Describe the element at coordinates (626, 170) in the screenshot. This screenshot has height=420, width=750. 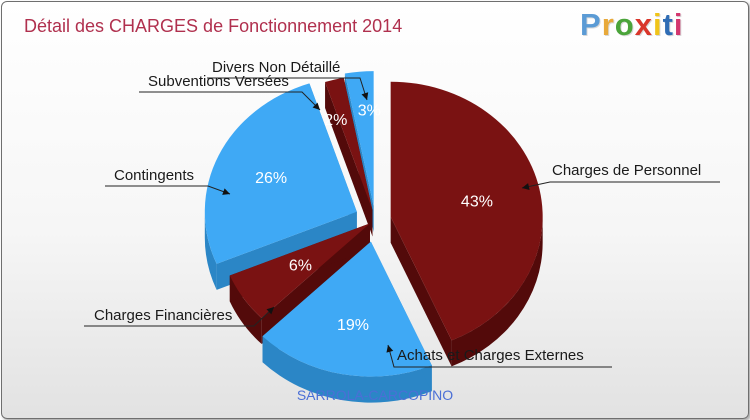
I see `slice-label: Charges de Personnel` at that location.